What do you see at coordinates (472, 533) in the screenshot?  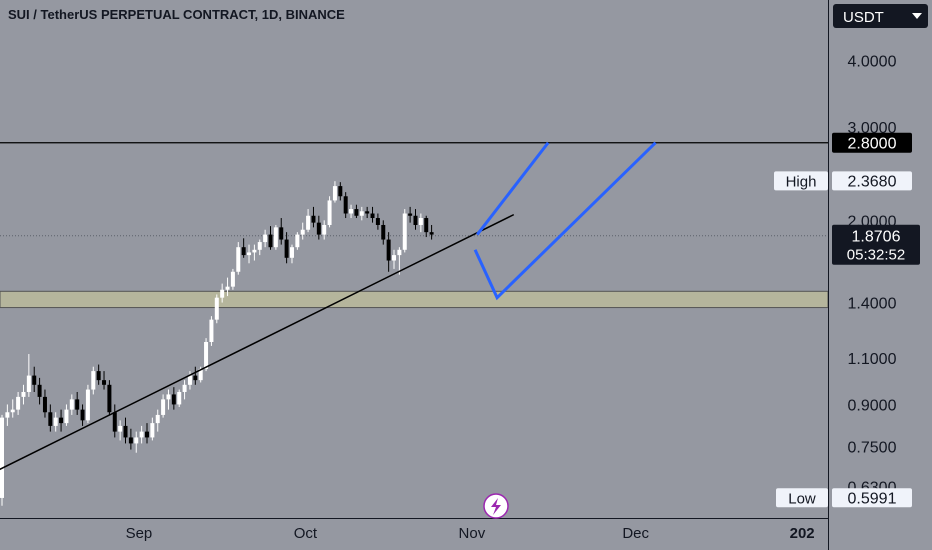 I see `x-tick-label: Nov` at bounding box center [472, 533].